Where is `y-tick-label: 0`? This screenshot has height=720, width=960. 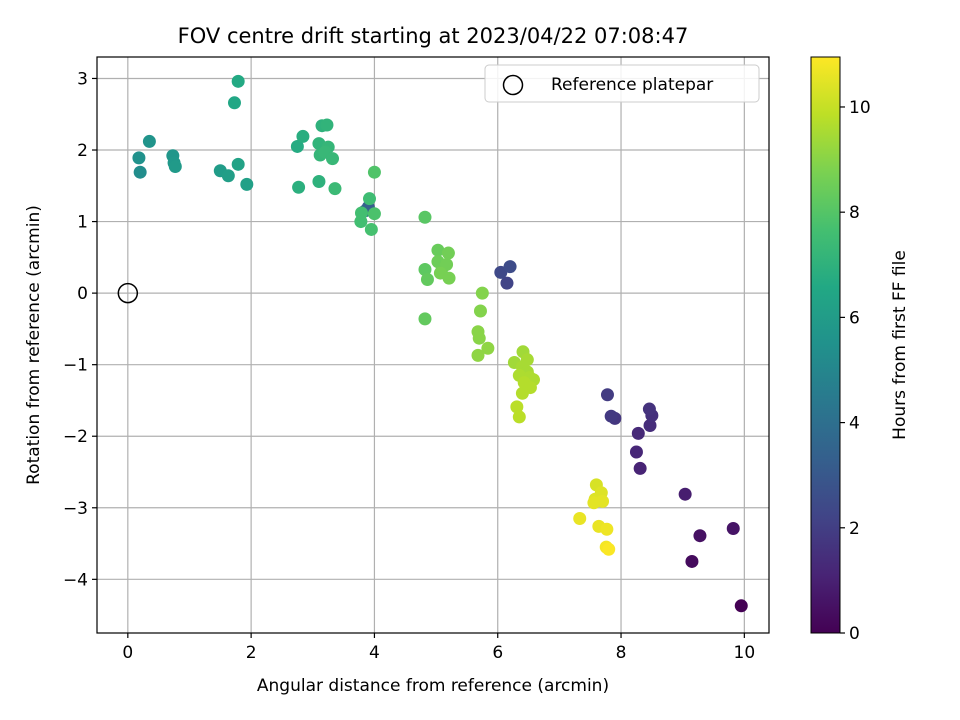
y-tick-label: 0 is located at coordinates (82, 294).